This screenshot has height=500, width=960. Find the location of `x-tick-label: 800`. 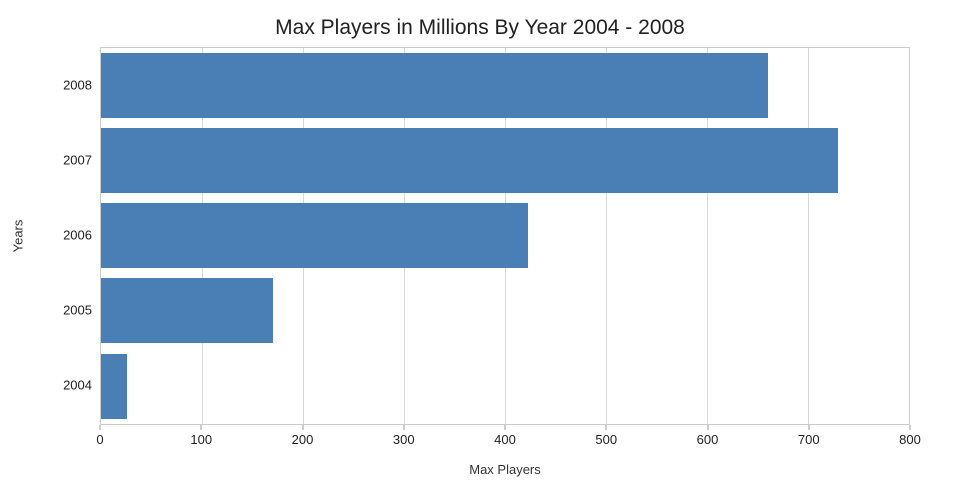

x-tick-label: 800 is located at coordinates (910, 439).